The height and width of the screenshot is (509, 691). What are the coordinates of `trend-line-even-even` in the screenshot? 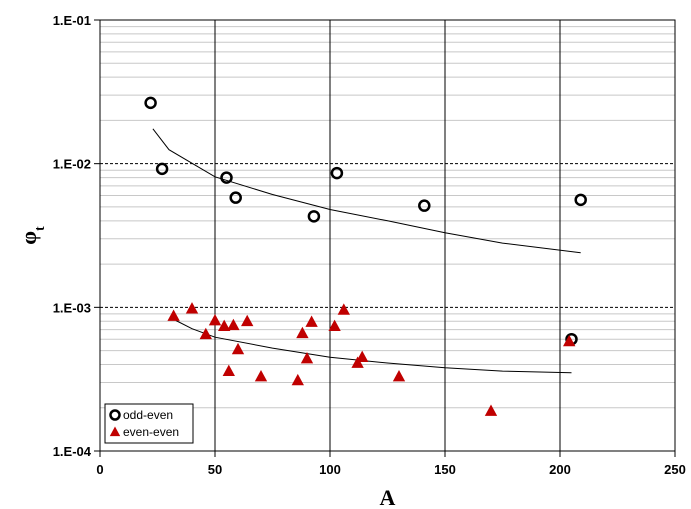 It's located at (373, 347).